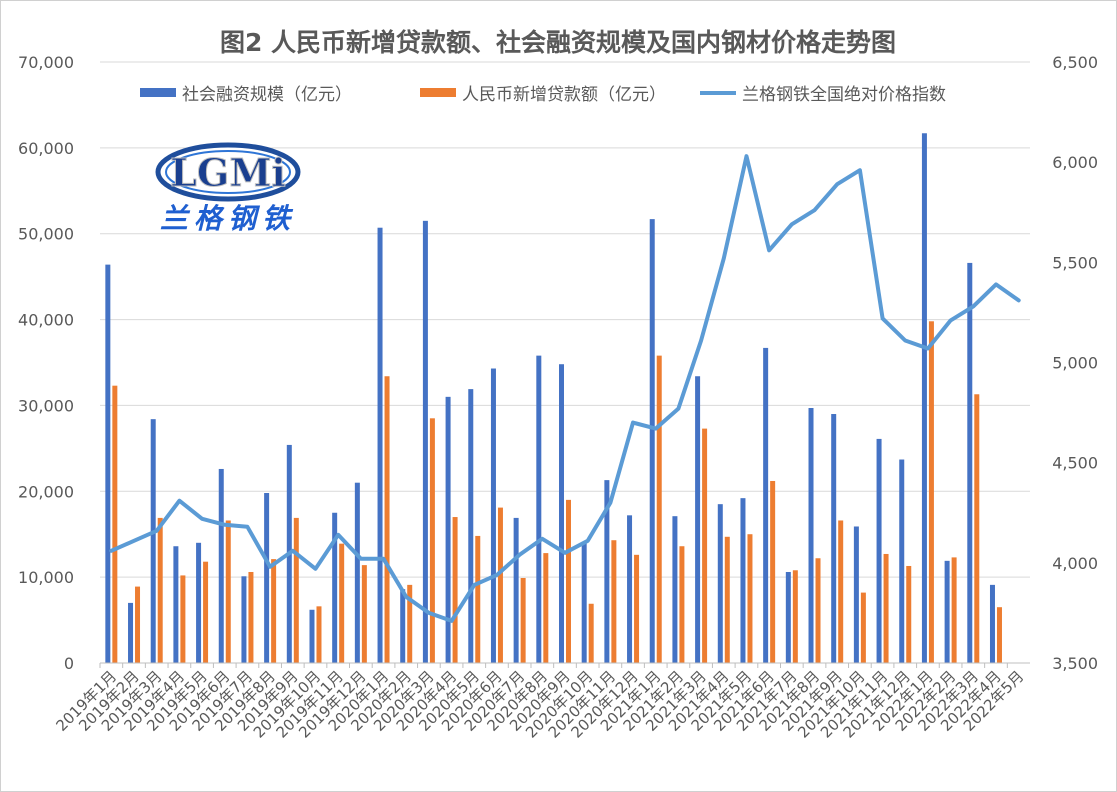 The height and width of the screenshot is (792, 1117). What do you see at coordinates (46, 234) in the screenshot?
I see `y-left-tick-label: 50,000` at bounding box center [46, 234].